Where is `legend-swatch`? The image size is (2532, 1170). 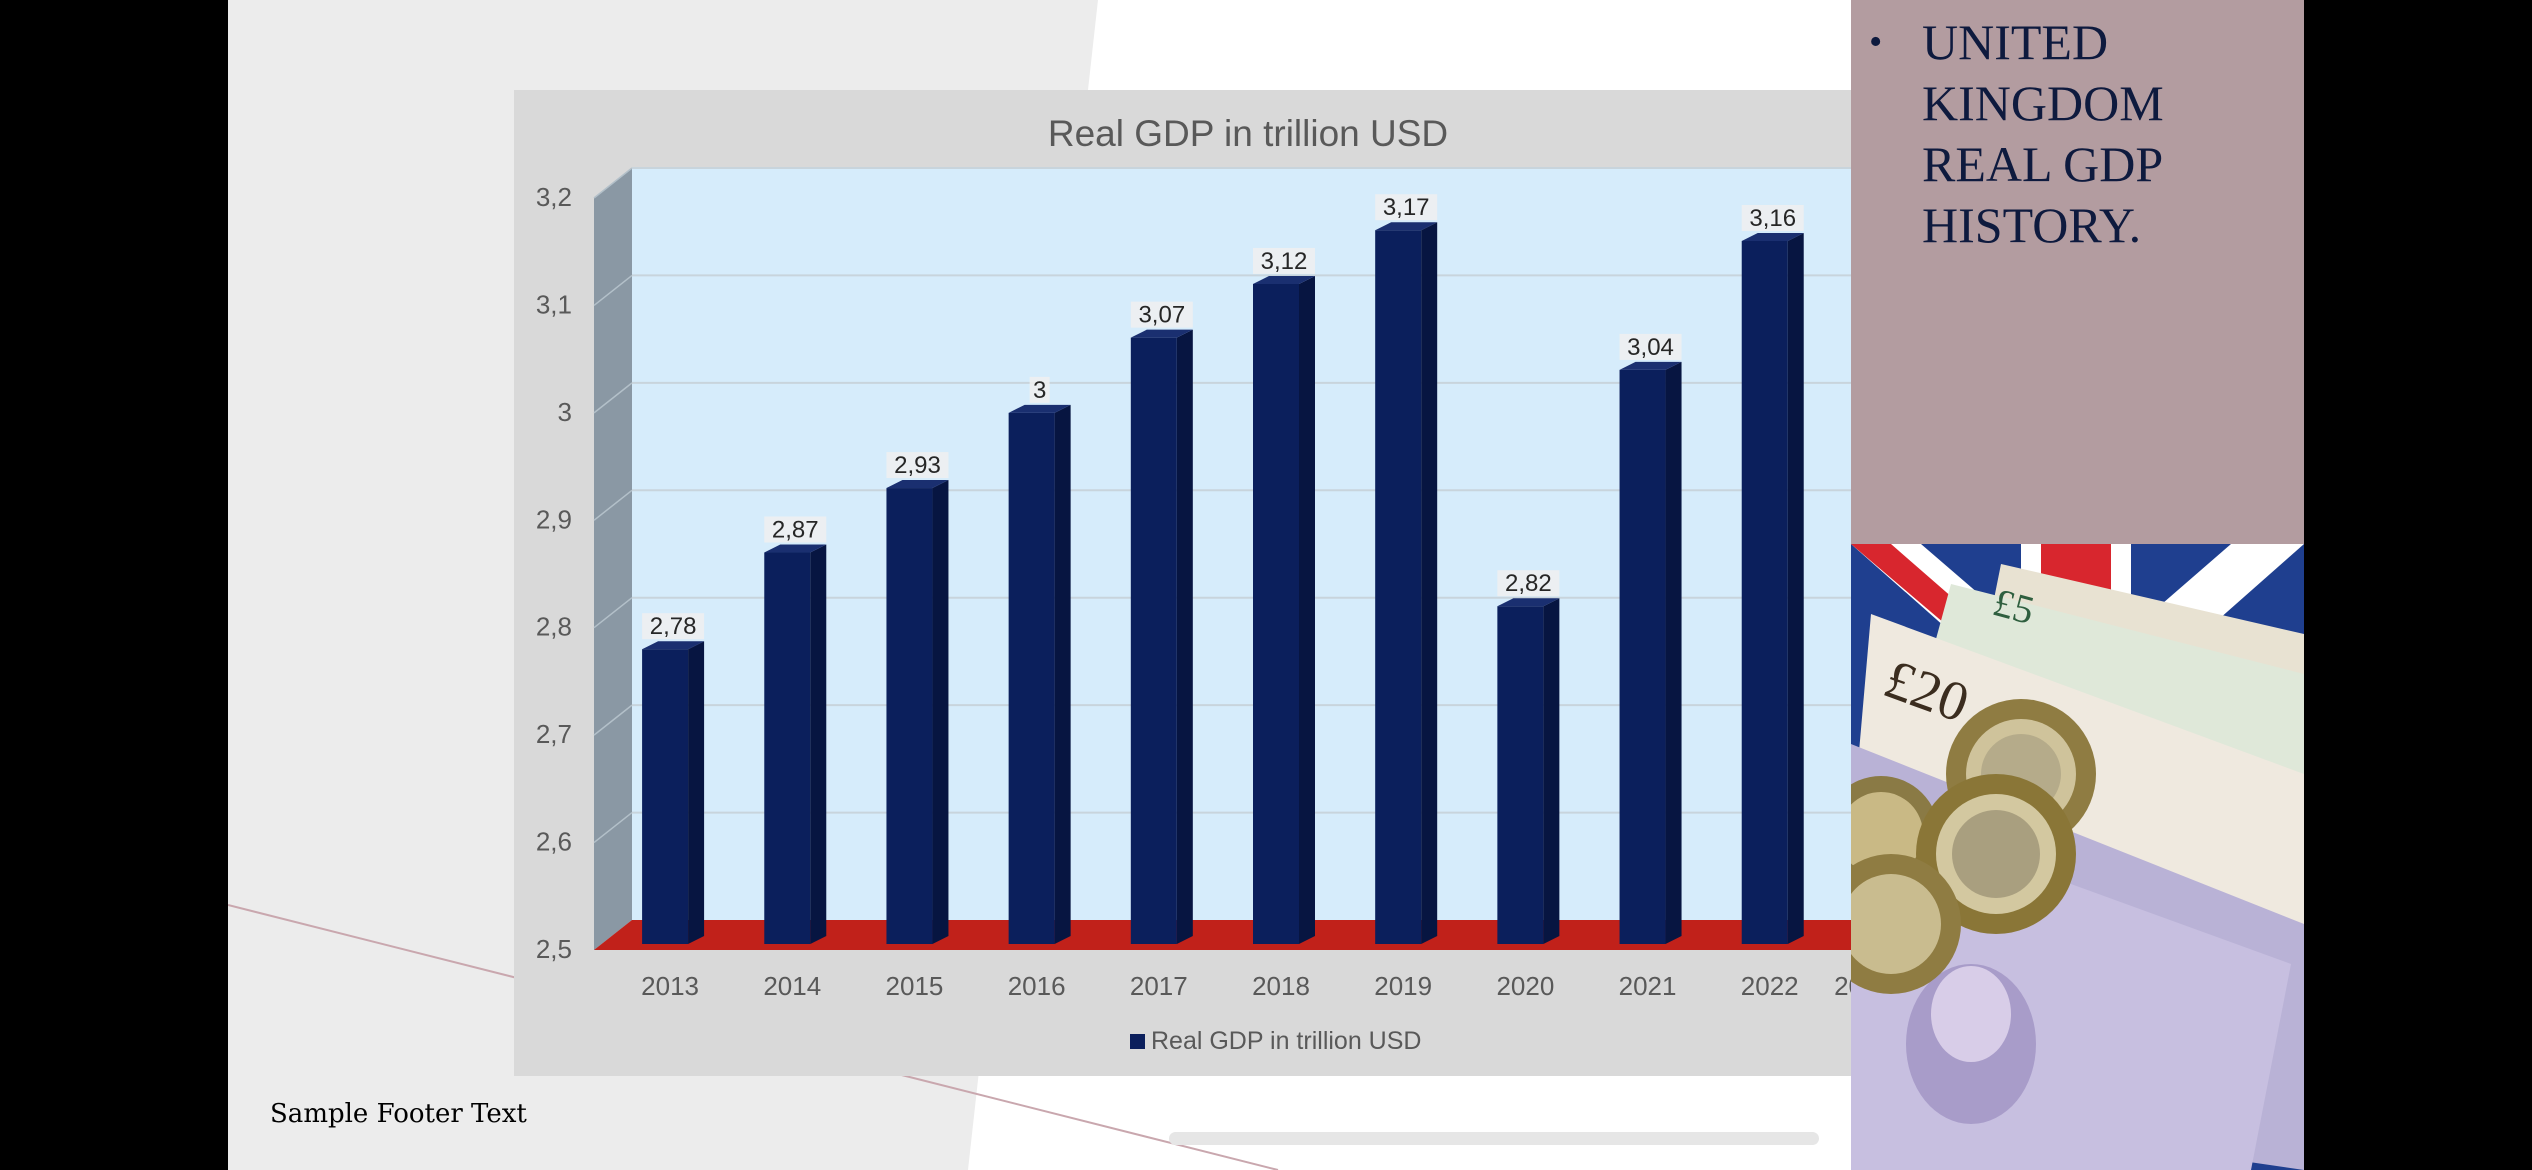 legend-swatch is located at coordinates (1137, 1041).